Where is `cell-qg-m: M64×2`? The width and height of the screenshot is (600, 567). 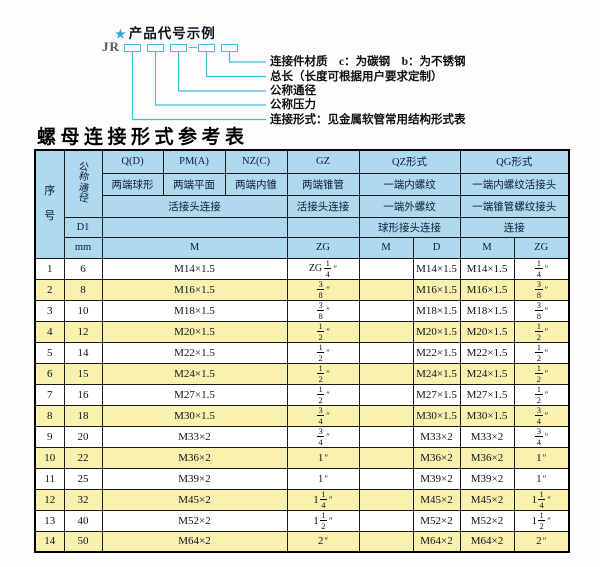 cell-qg-m: M64×2 is located at coordinates (487, 541).